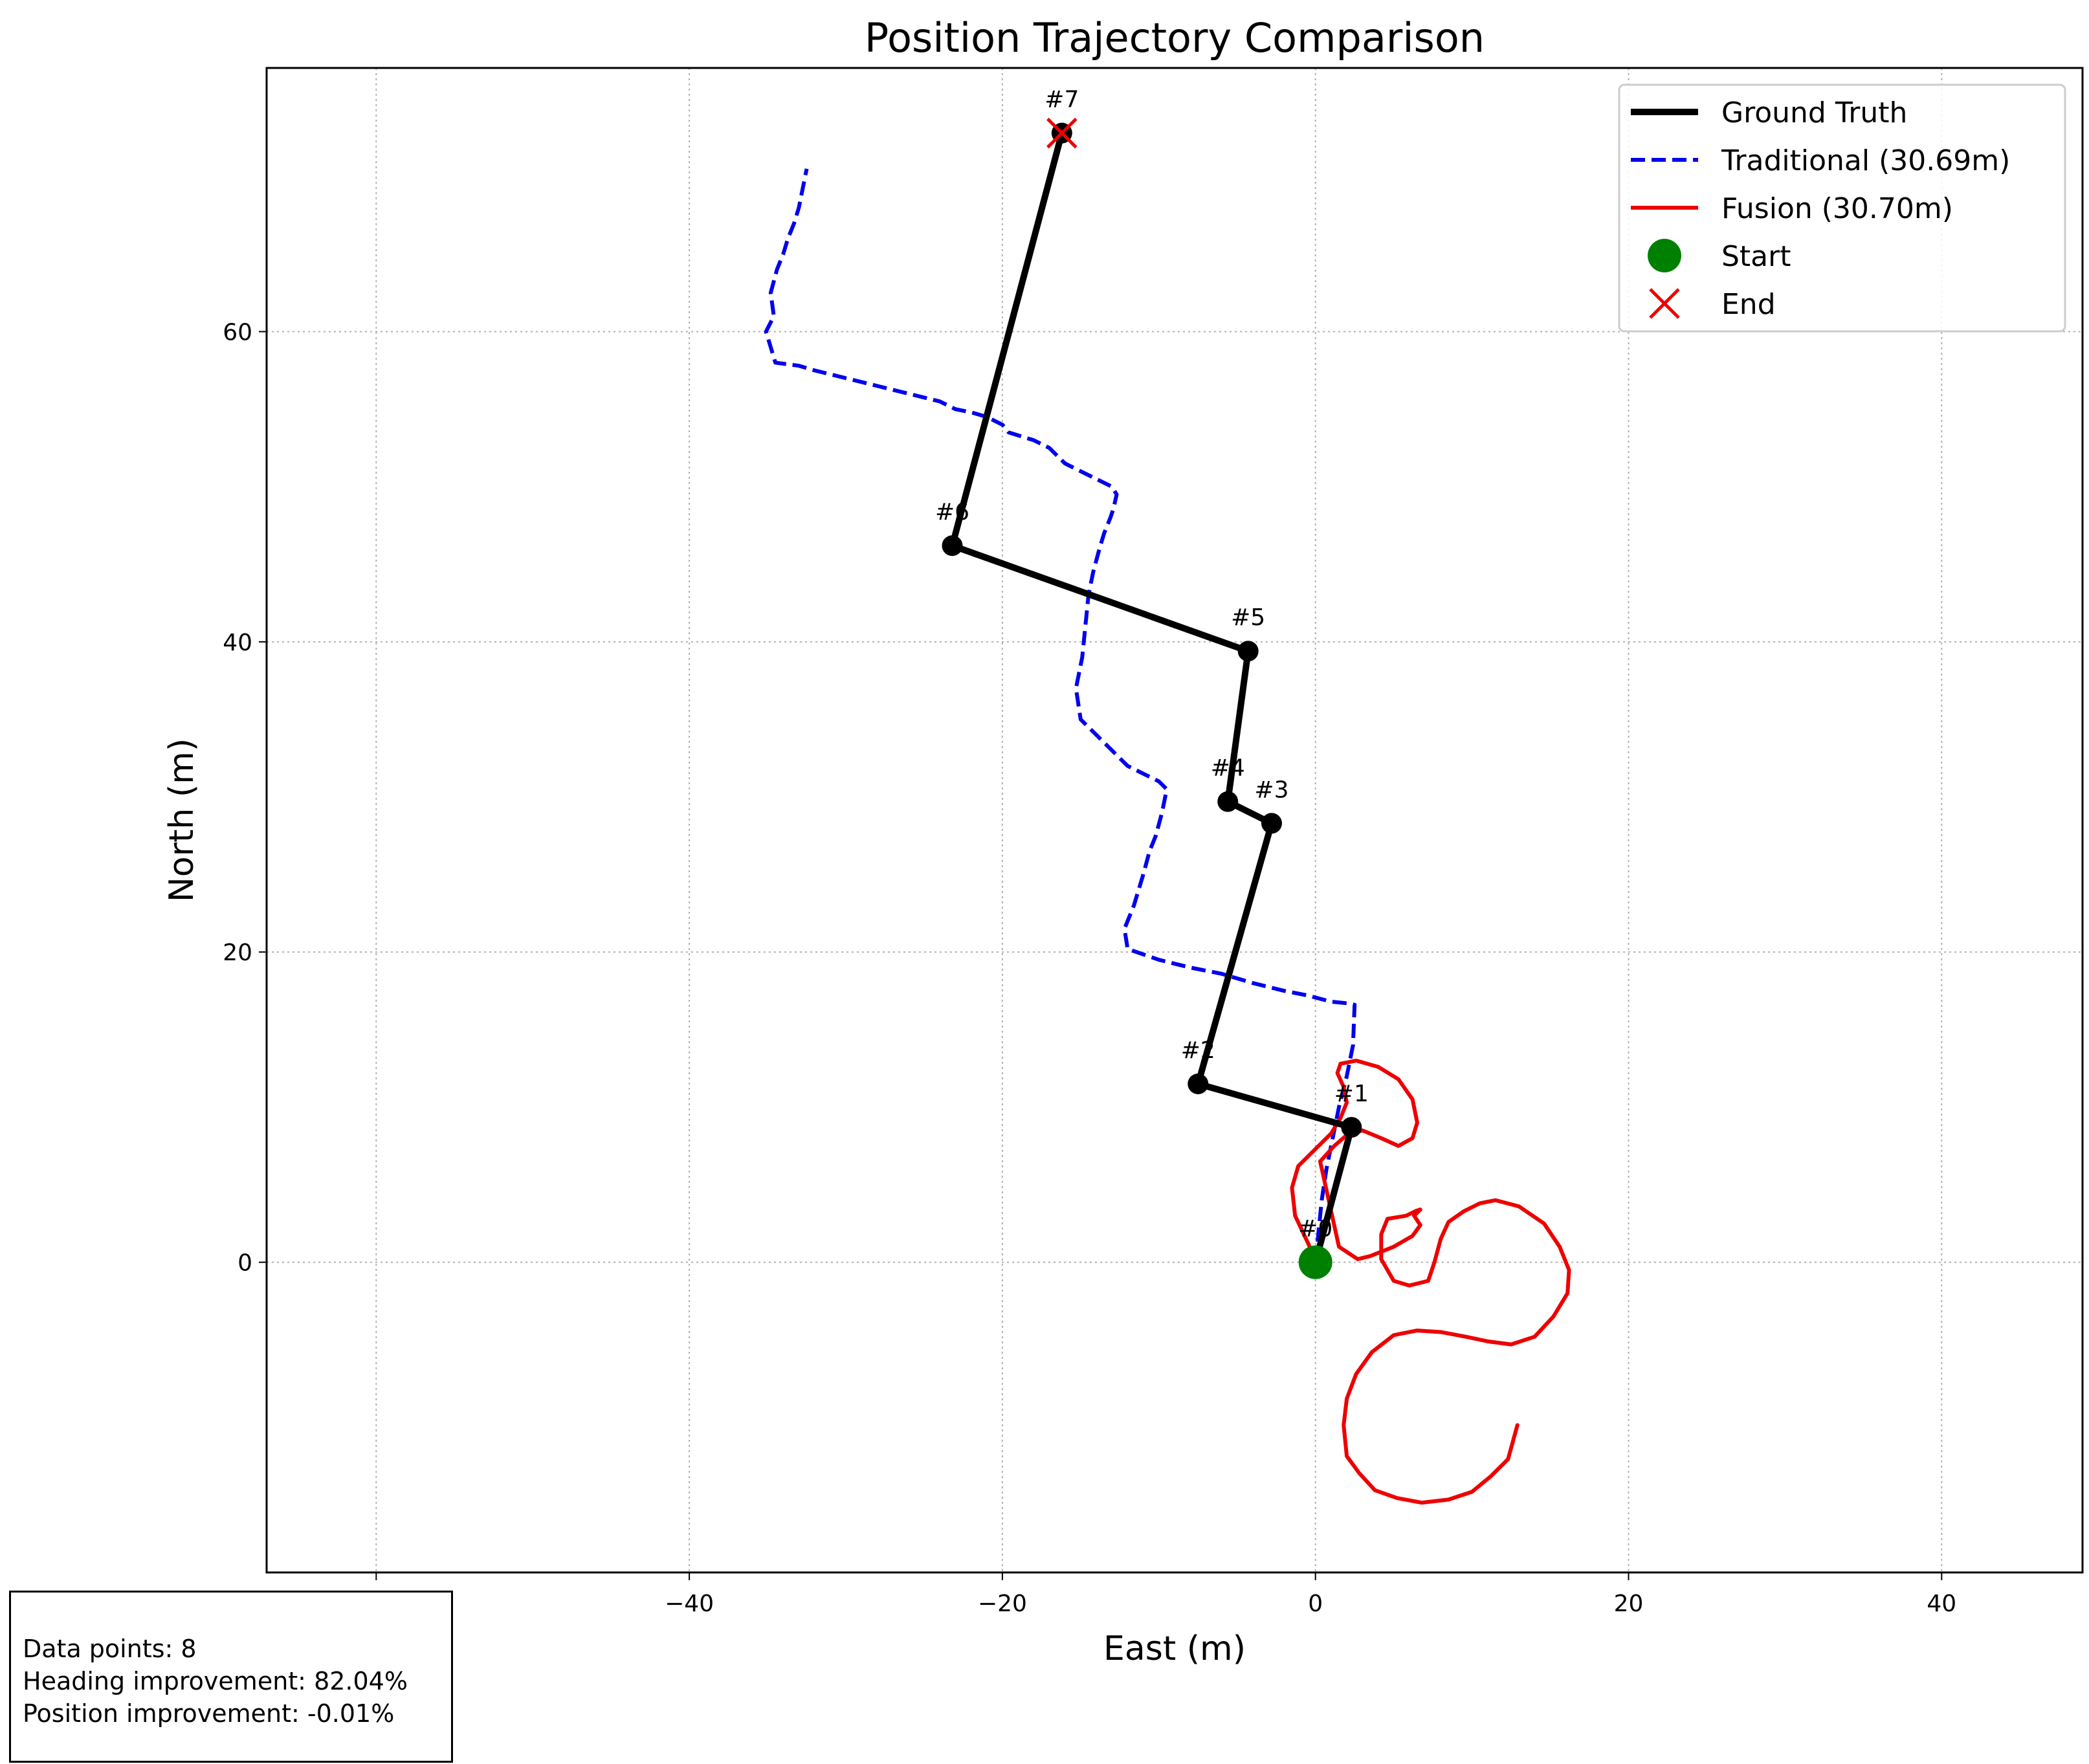 Image resolution: width=2089 pixels, height=1764 pixels. What do you see at coordinates (1315, 1229) in the screenshot?
I see `point-label: #0` at bounding box center [1315, 1229].